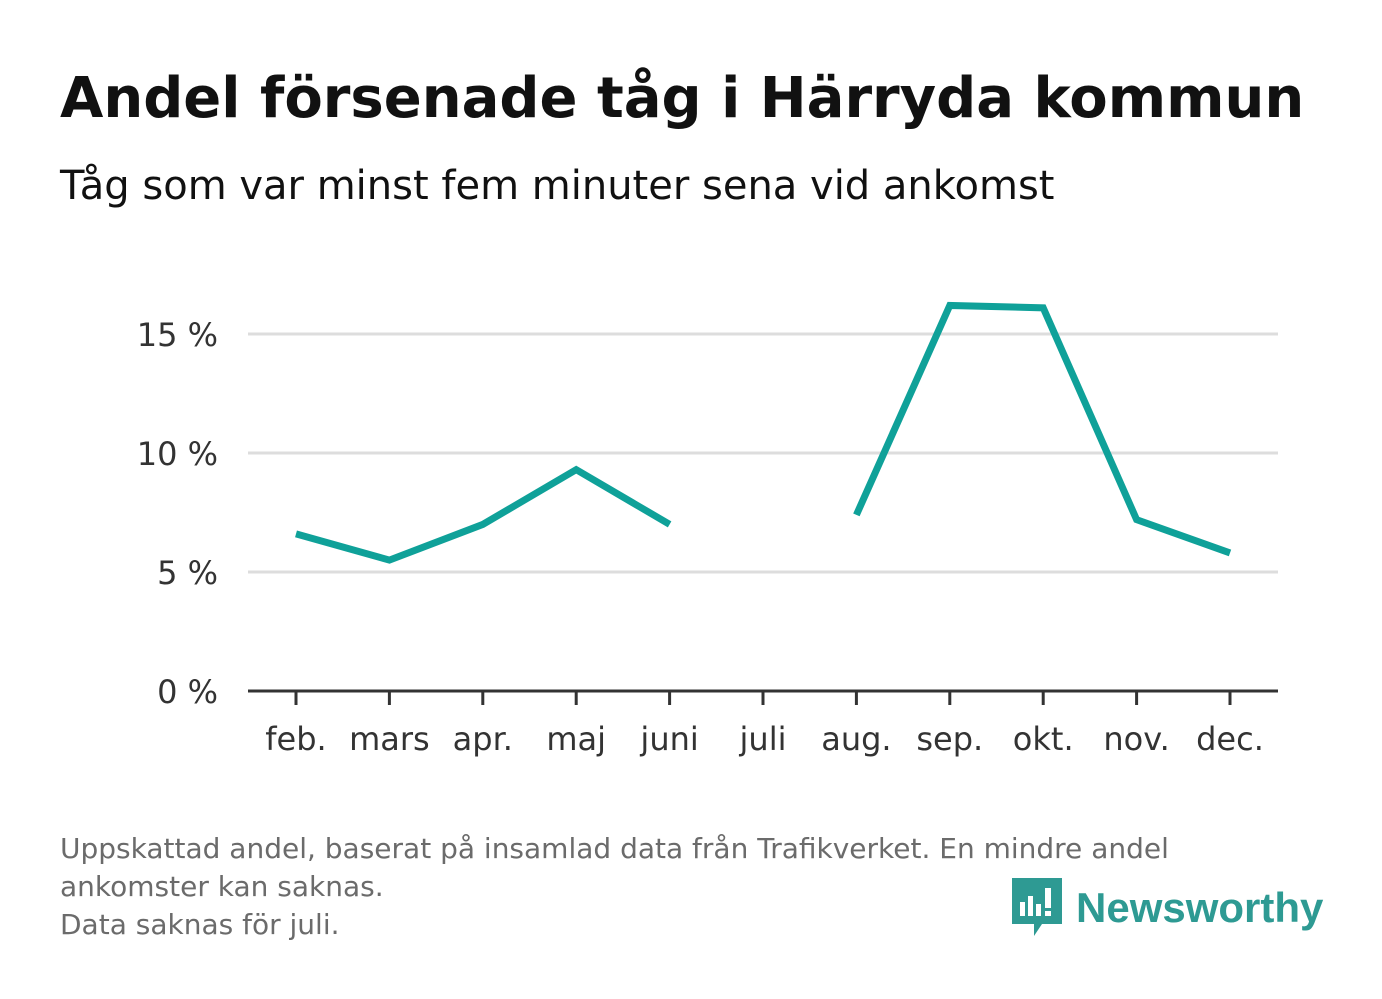  What do you see at coordinates (763, 739) in the screenshot?
I see `x-tick-label: juli` at bounding box center [763, 739].